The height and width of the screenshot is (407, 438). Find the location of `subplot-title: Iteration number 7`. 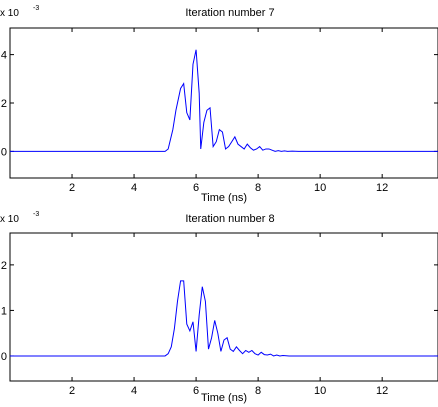

subplot-title: Iteration number 7 is located at coordinates (229, 13).